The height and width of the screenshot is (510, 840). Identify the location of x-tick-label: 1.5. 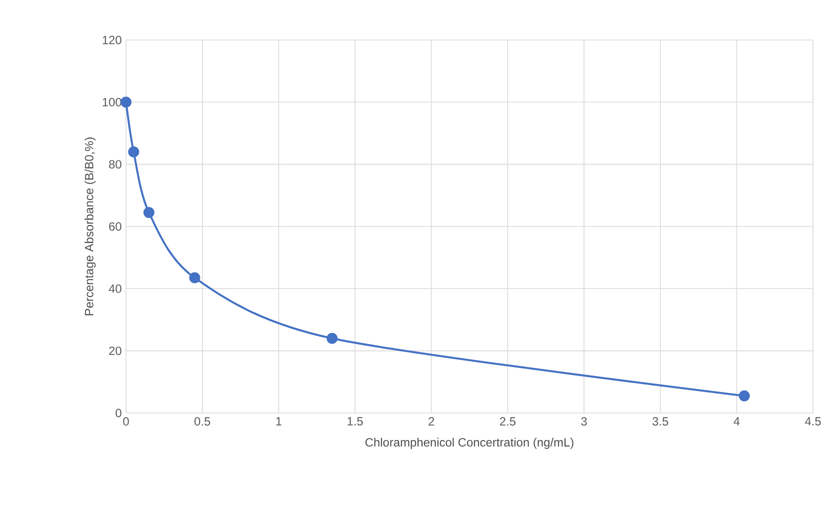
(355, 421).